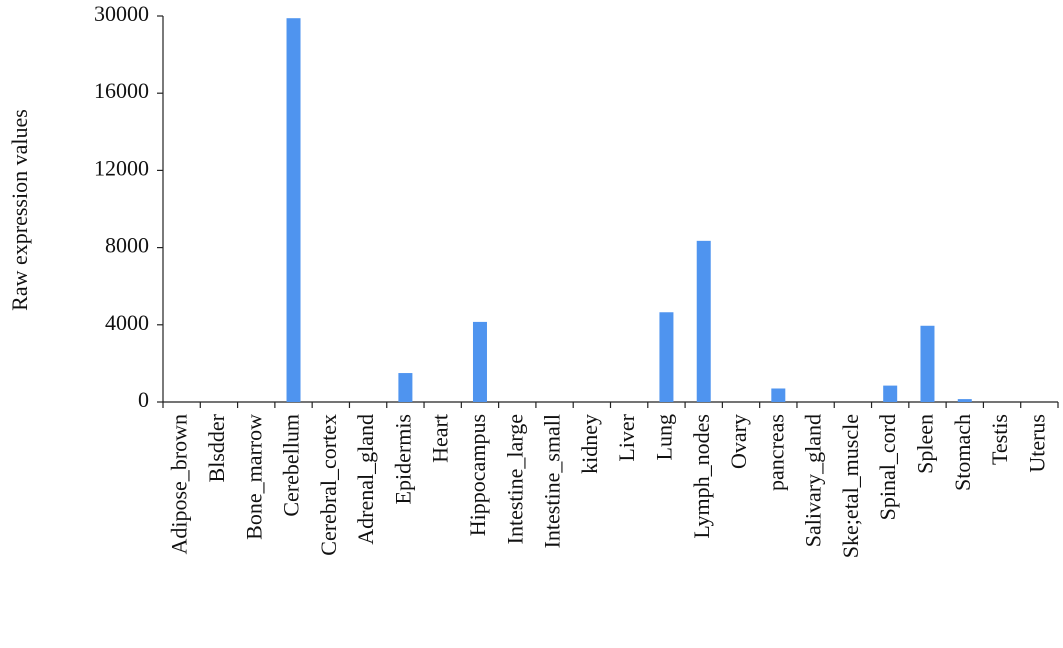 This screenshot has width=1063, height=648. What do you see at coordinates (143, 399) in the screenshot?
I see `y-tick-label: 0` at bounding box center [143, 399].